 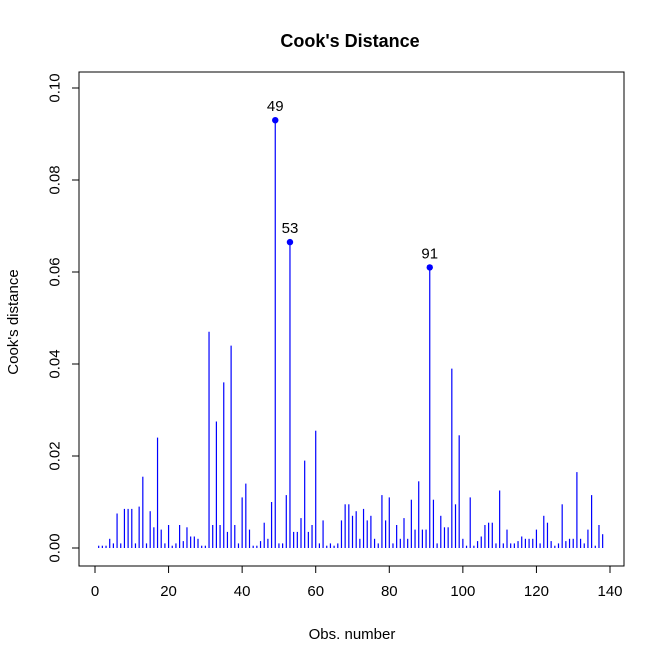 What do you see at coordinates (168, 591) in the screenshot?
I see `x-tick-label: 20` at bounding box center [168, 591].